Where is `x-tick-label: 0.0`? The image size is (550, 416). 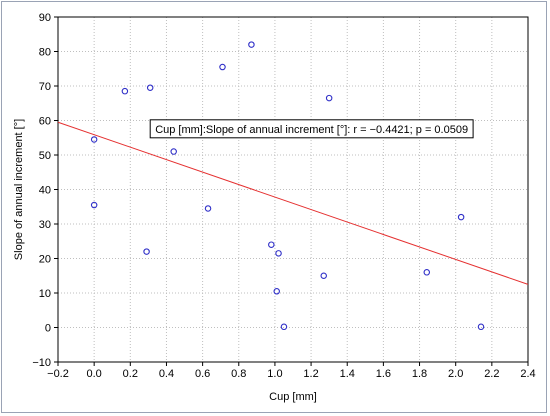 x-tick-label: 0.0 is located at coordinates (94, 374).